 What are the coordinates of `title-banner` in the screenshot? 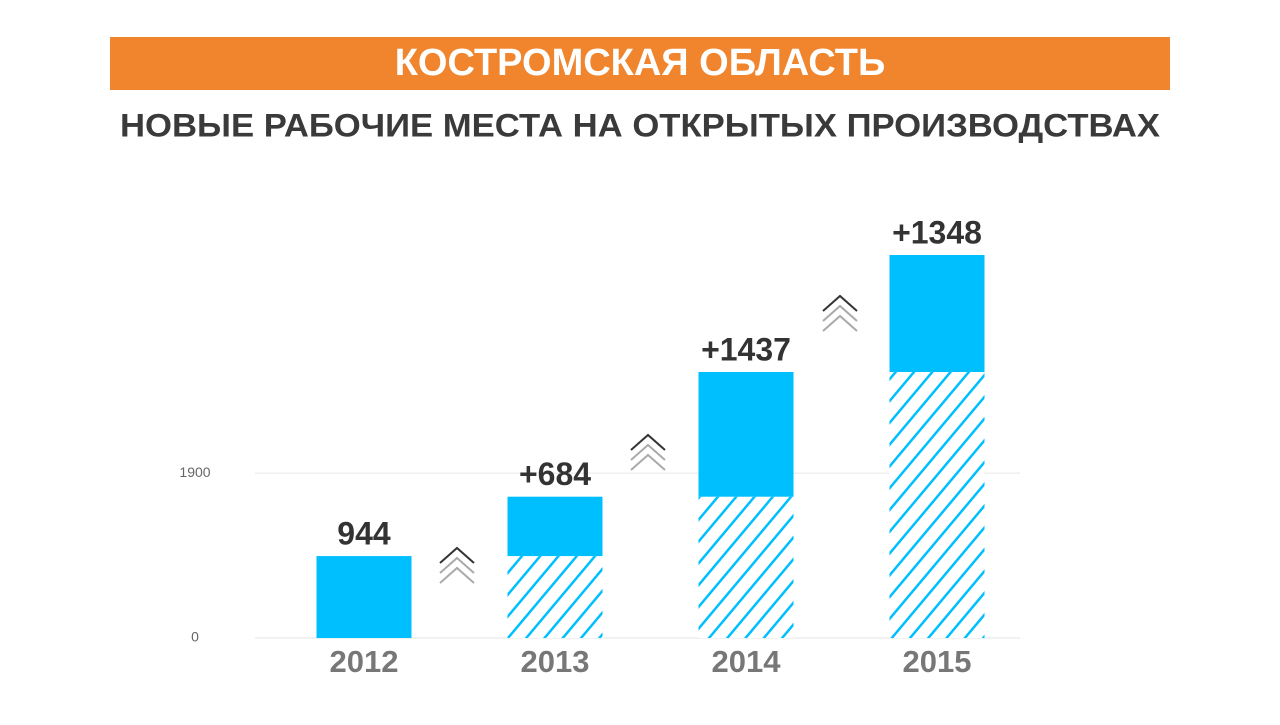 It's located at (640, 63).